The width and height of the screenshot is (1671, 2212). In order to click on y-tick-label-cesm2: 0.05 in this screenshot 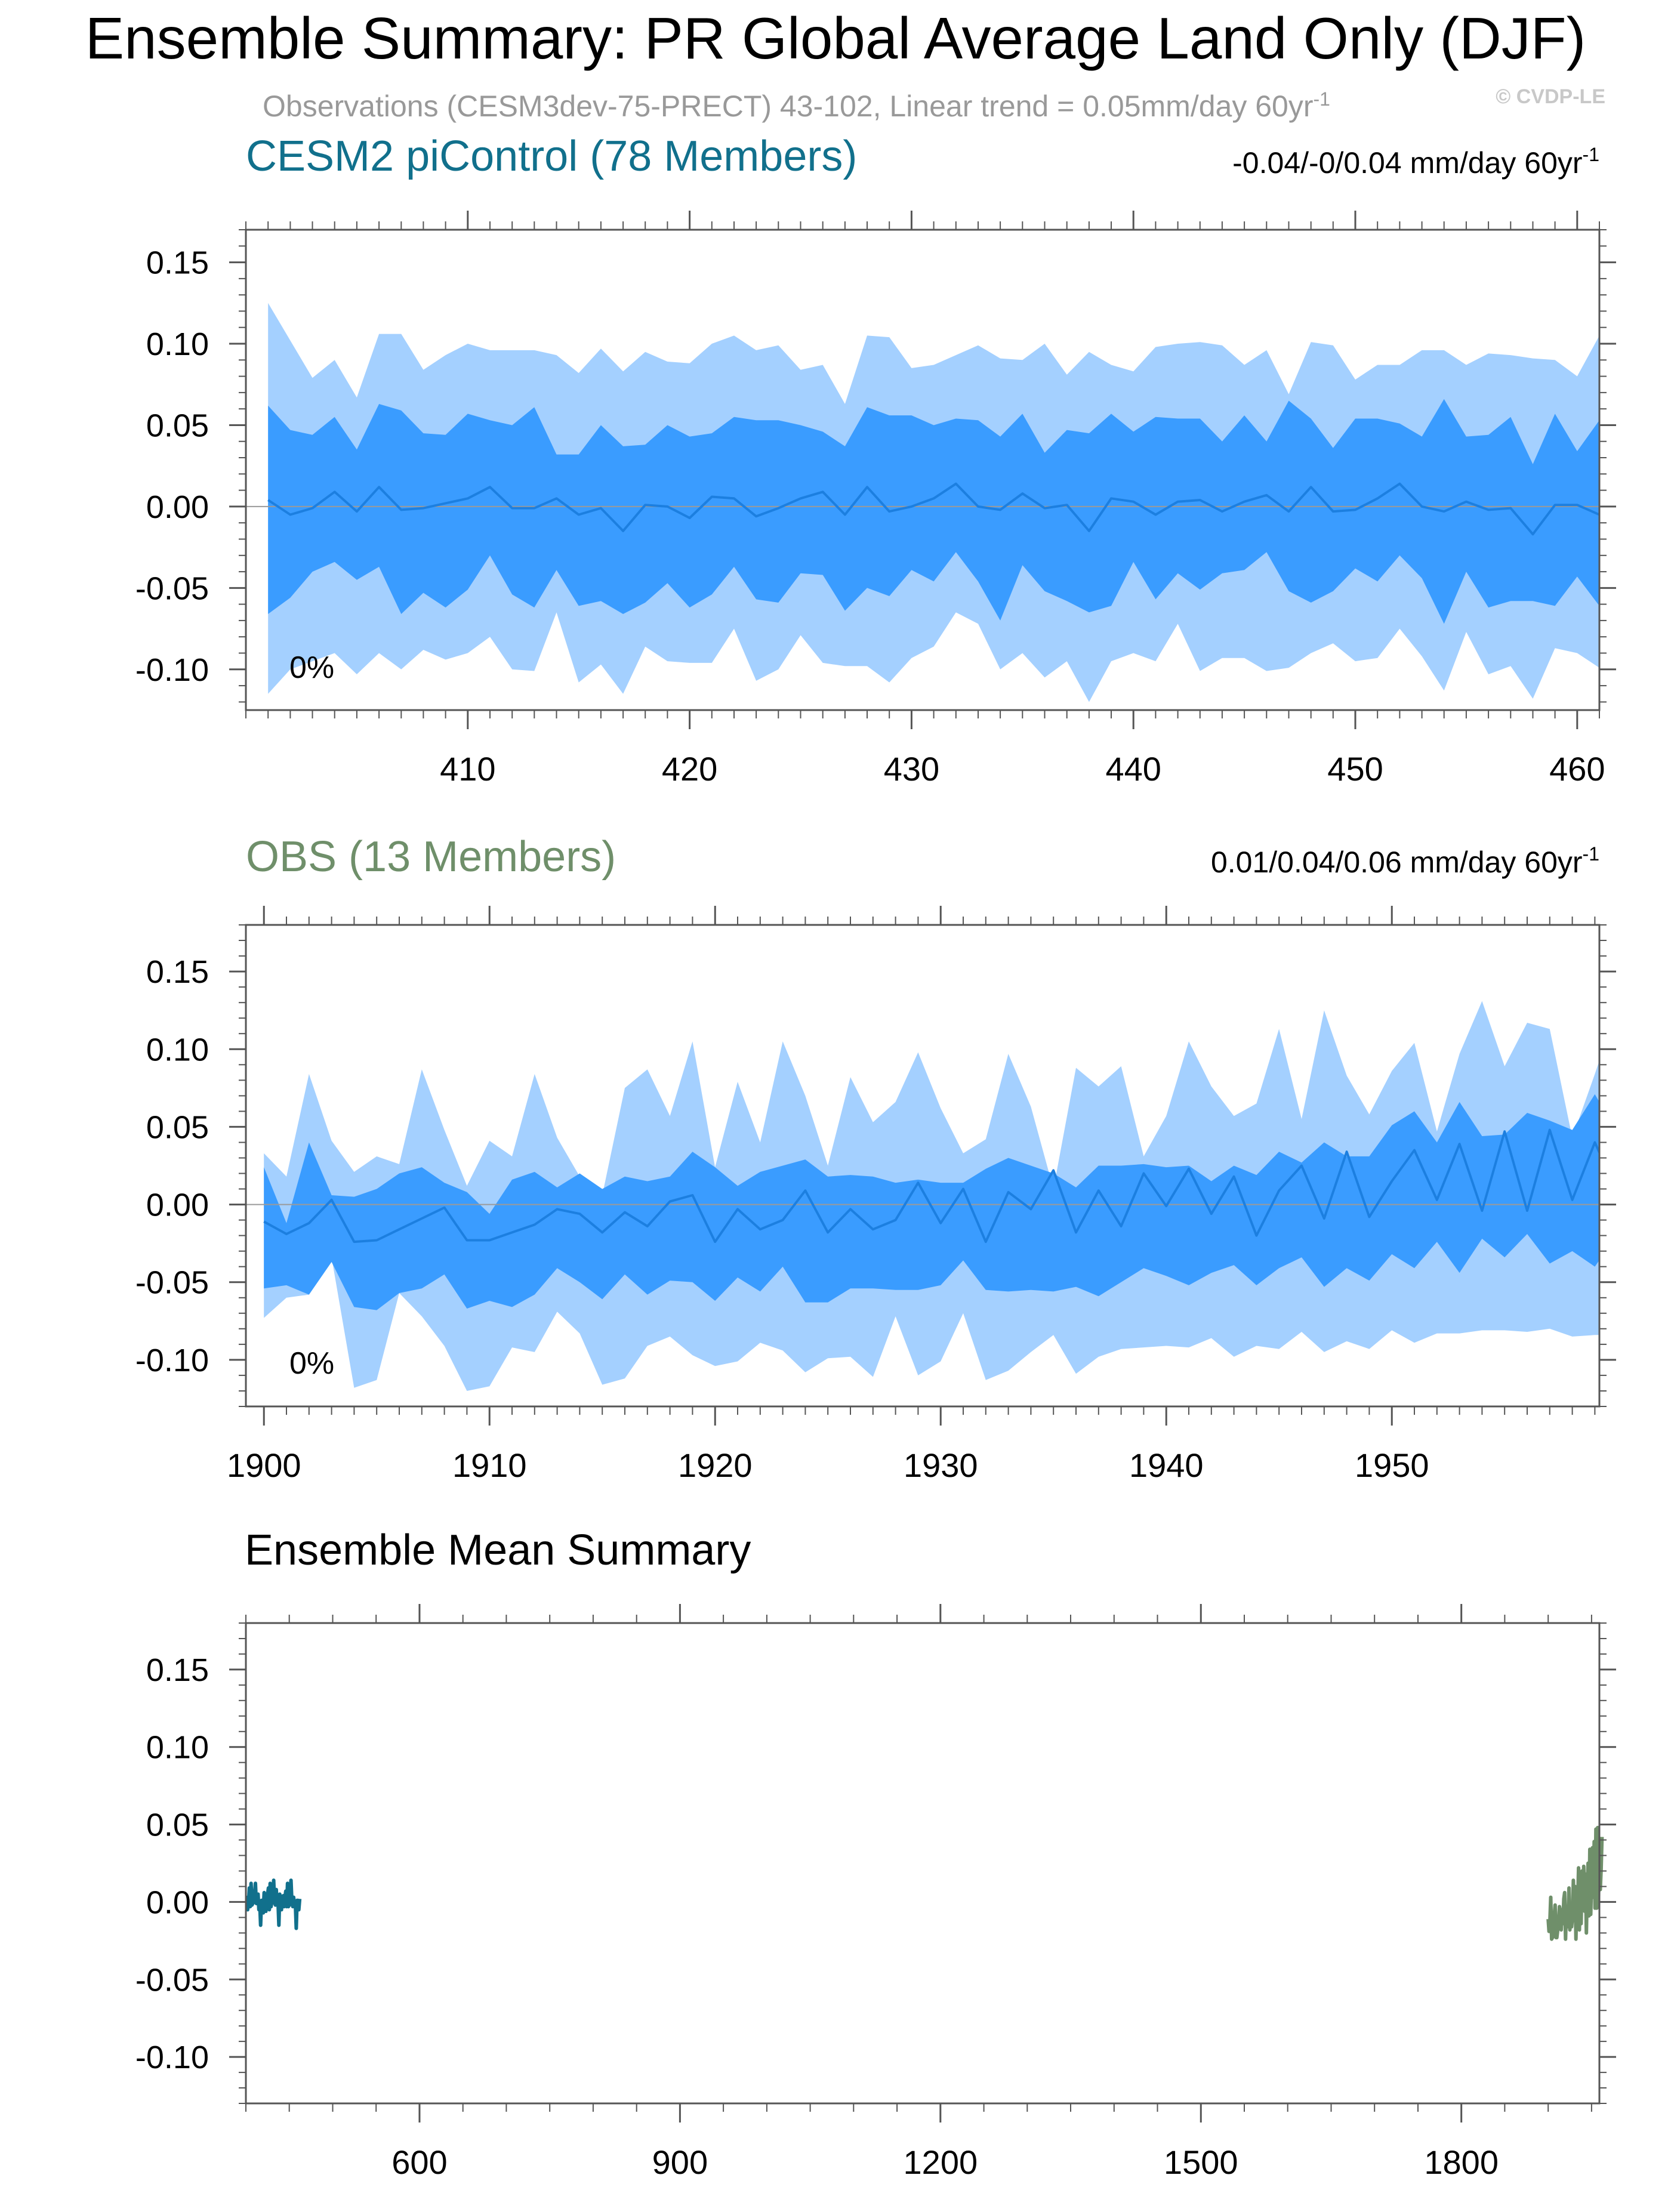, I will do `click(177, 425)`.